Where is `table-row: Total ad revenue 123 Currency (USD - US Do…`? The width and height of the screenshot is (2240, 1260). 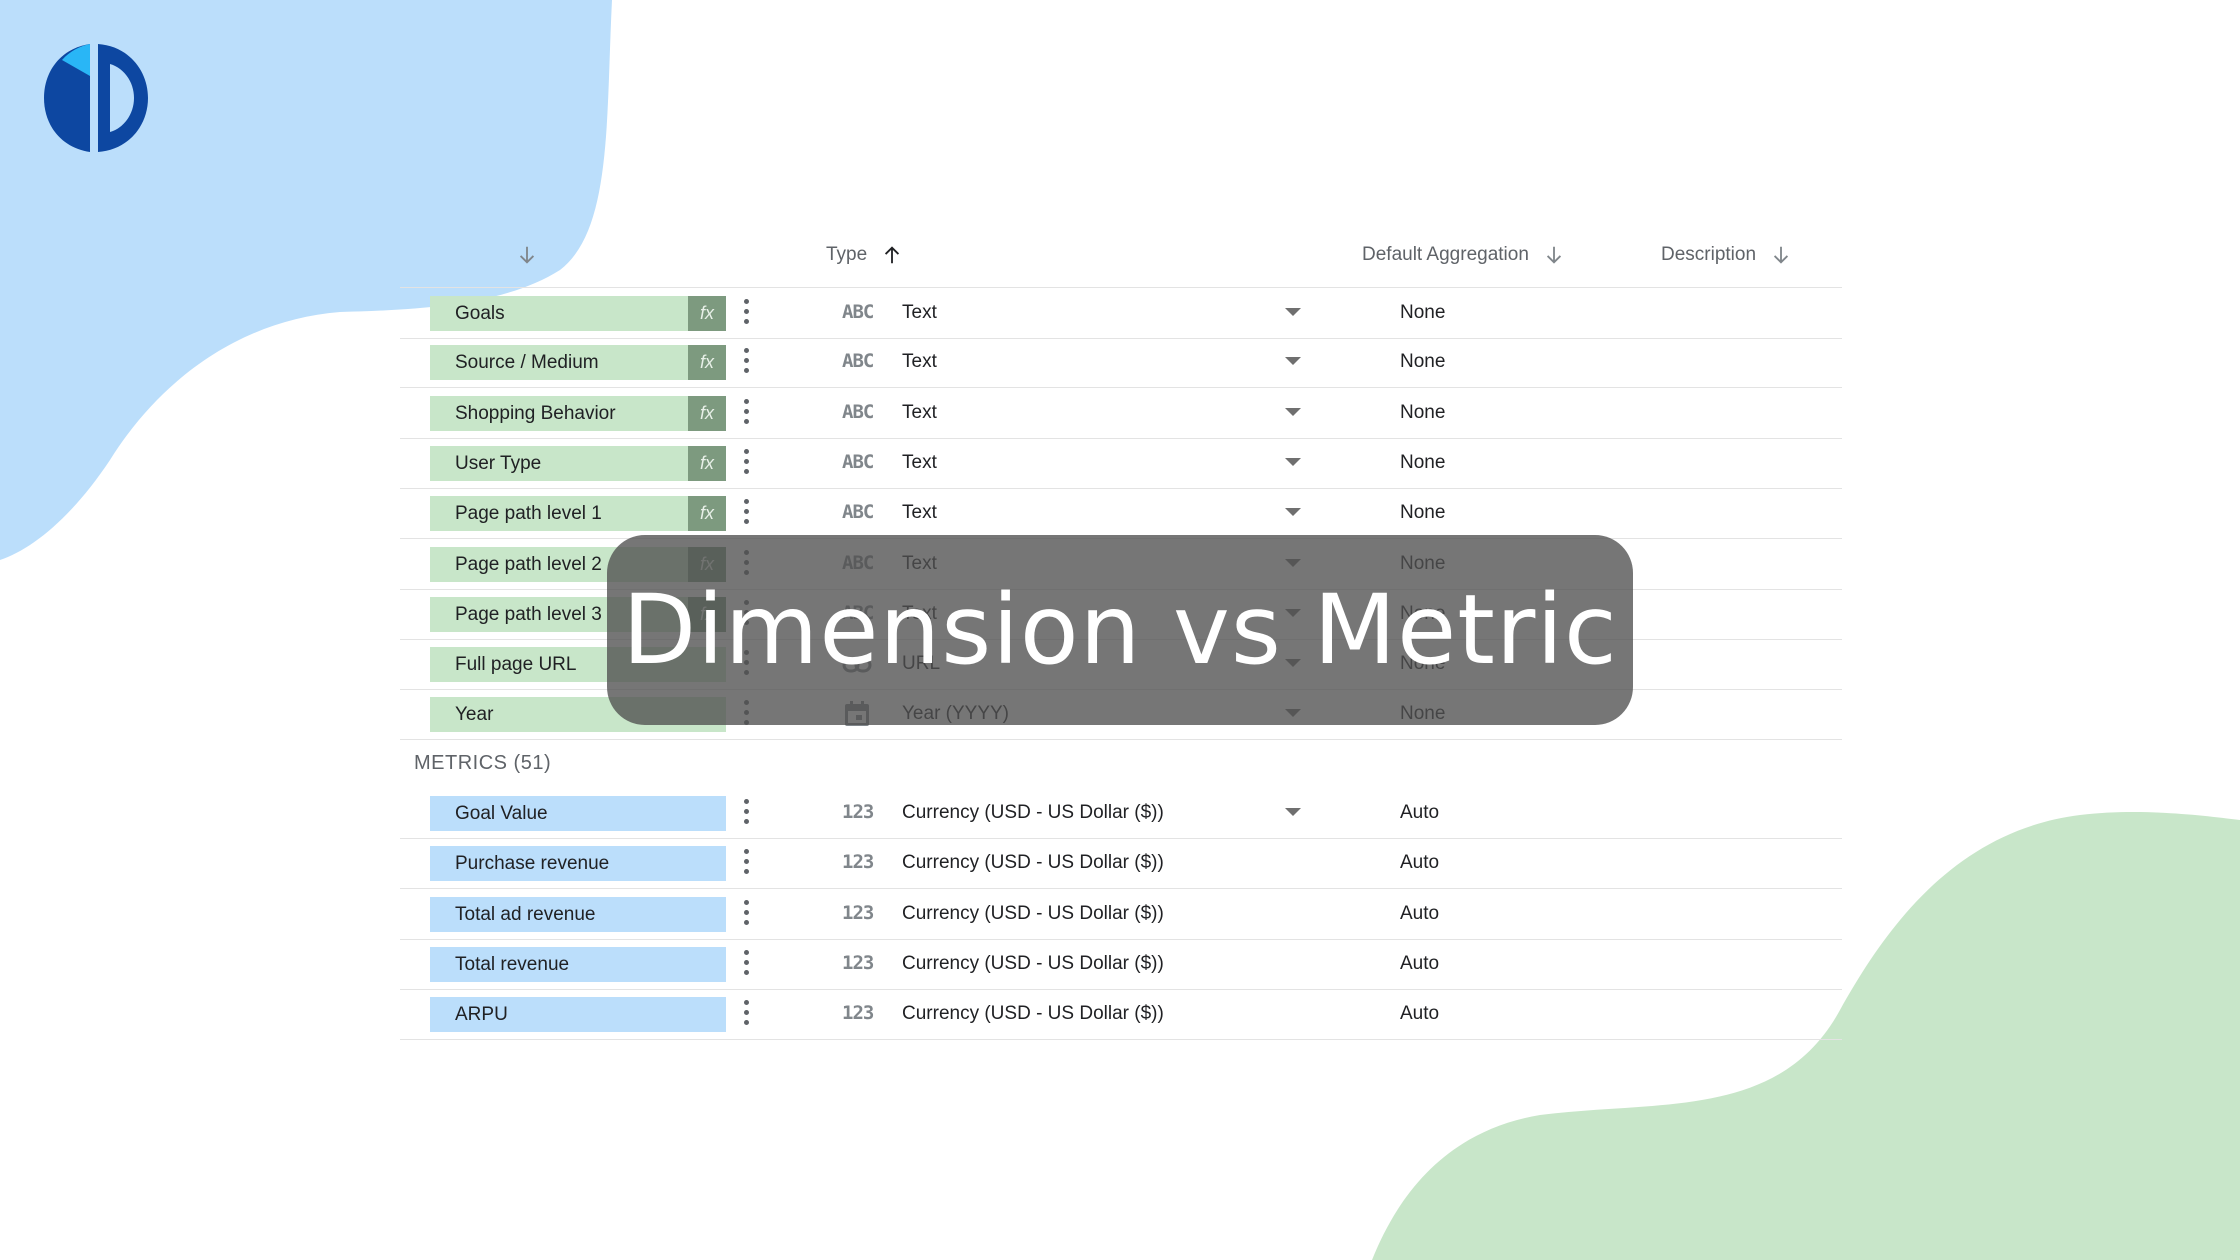 table-row: Total ad revenue 123 Currency (USD - US Do… is located at coordinates (1121, 914).